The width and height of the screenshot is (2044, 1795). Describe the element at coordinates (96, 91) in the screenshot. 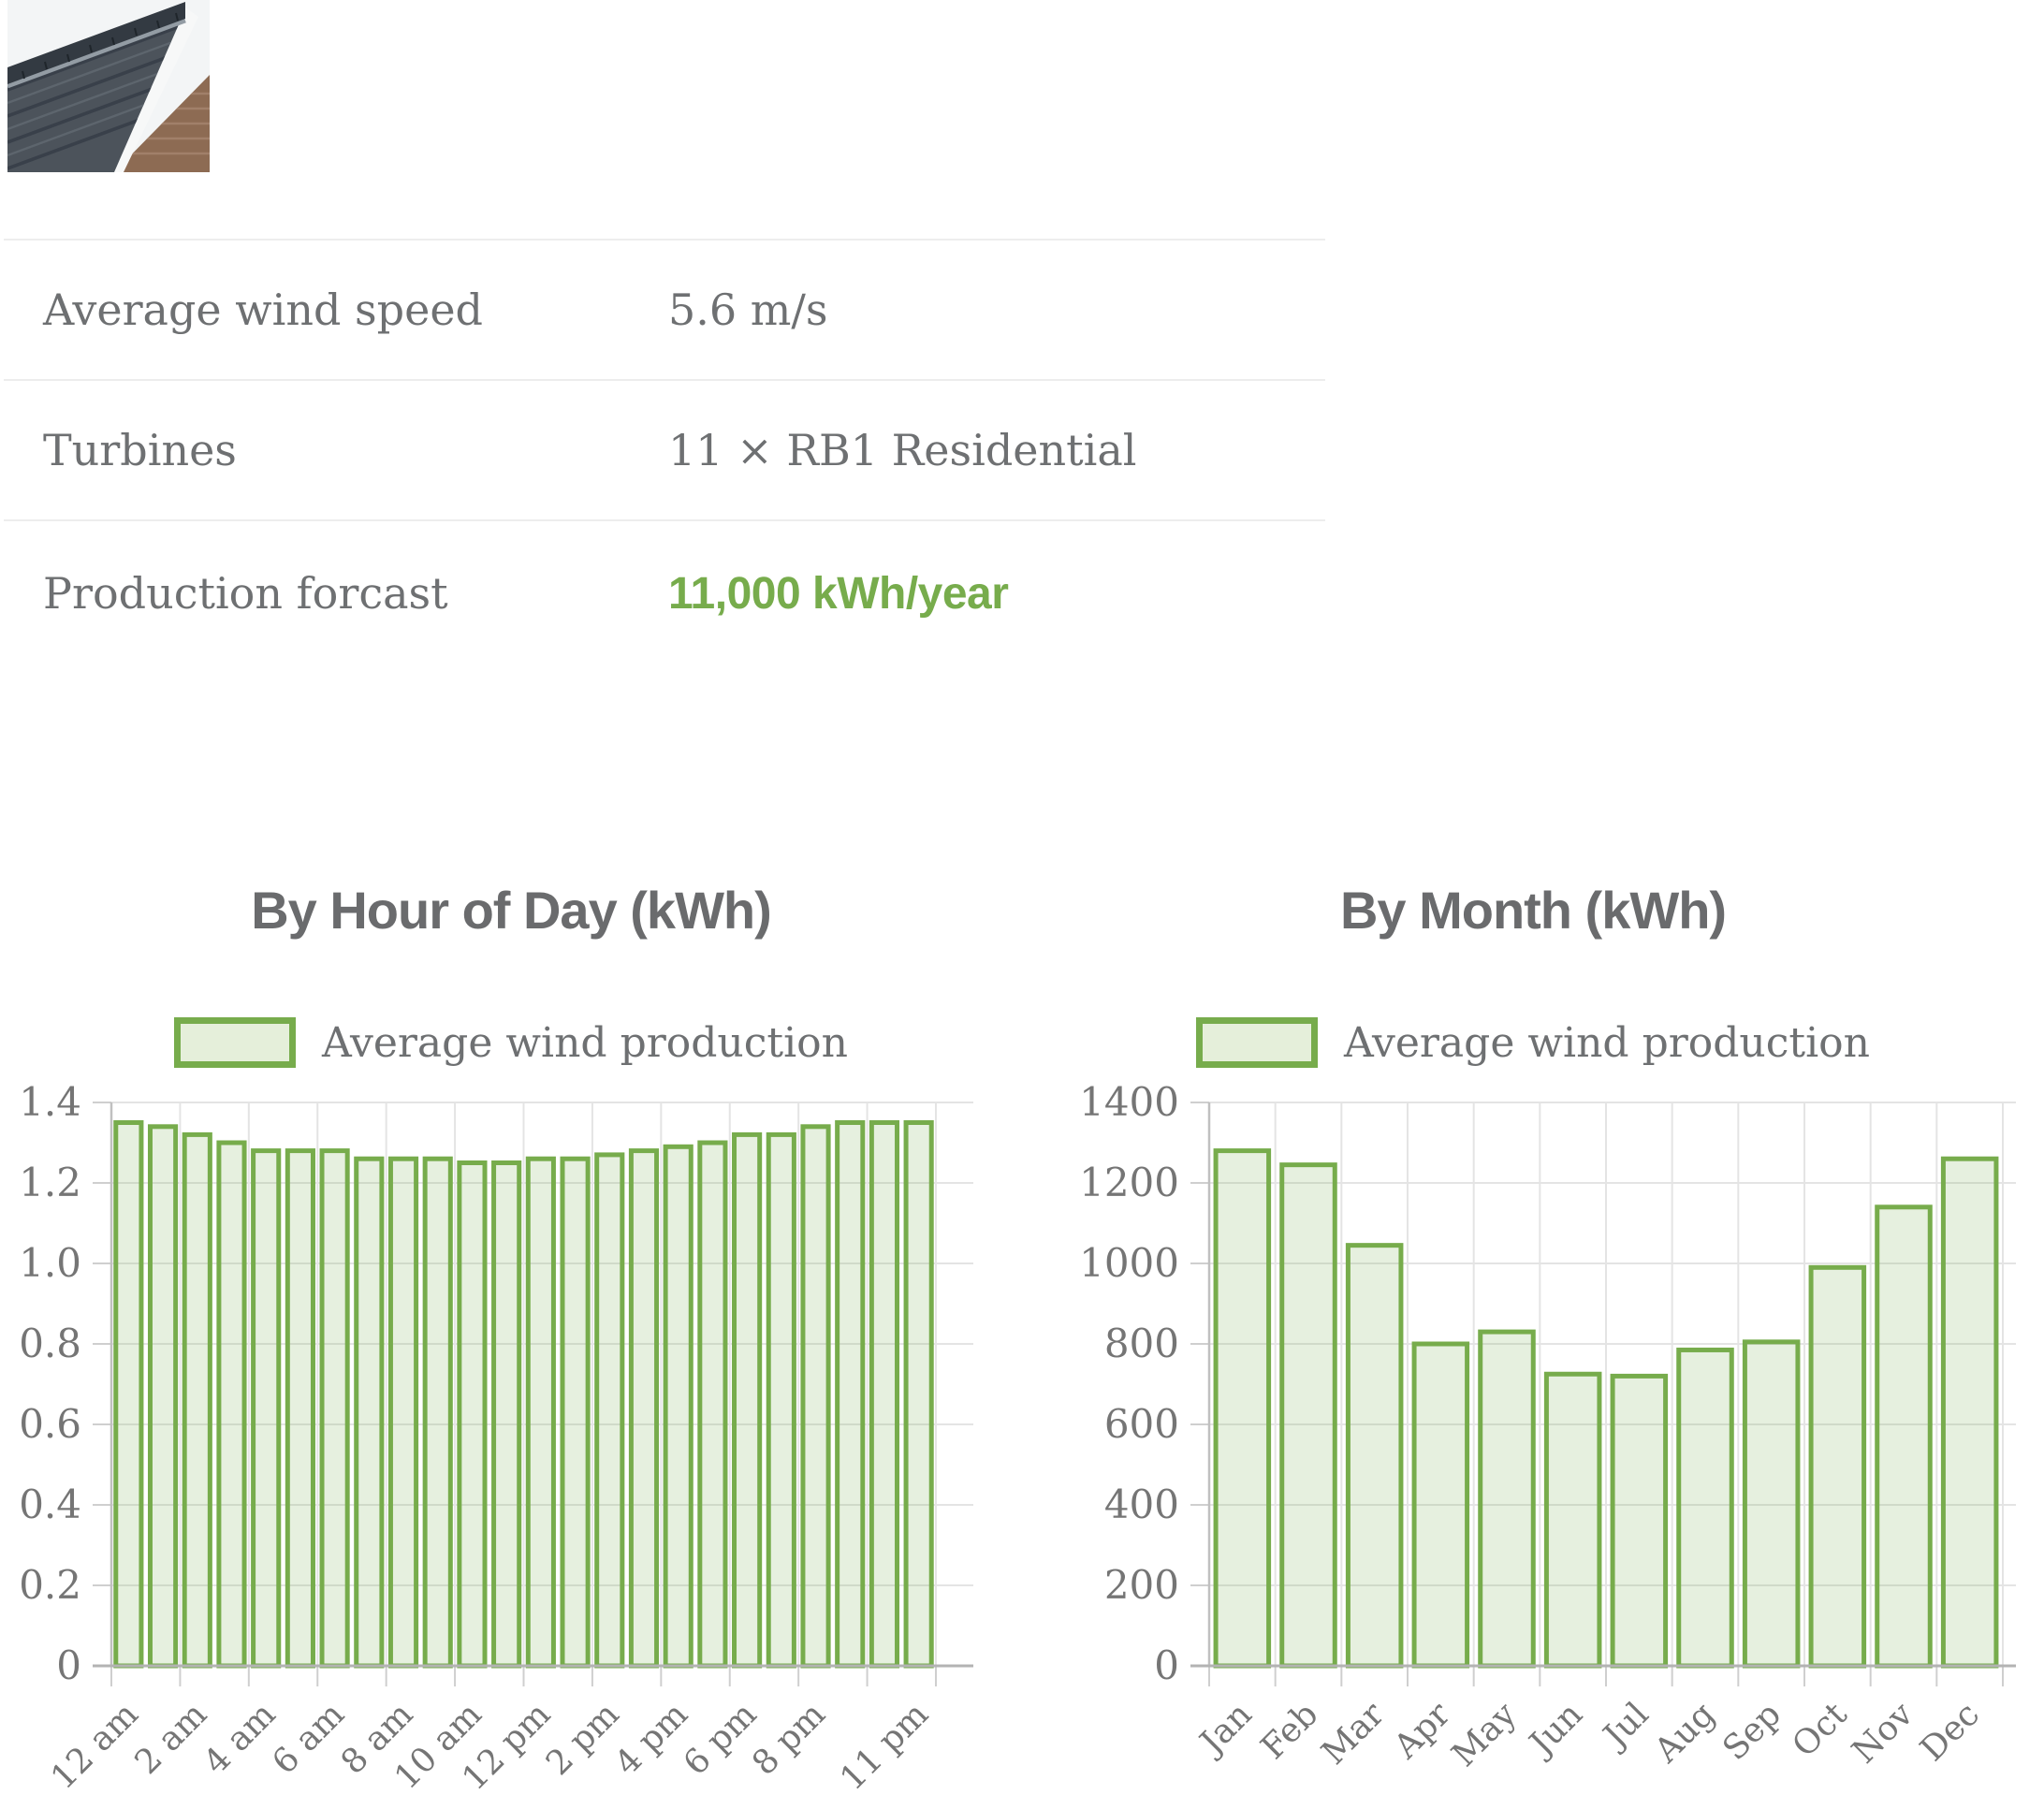

I see `tiled-roof` at that location.